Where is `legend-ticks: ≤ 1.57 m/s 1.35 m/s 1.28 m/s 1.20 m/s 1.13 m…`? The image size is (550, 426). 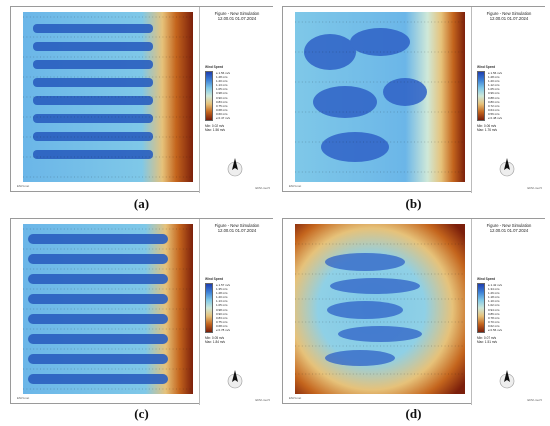
legend-ticks: ≤ 1.57 m/s 1.35 m/s 1.28 m/s 1.20 m/s 1.13 m… is located at coordinates (223, 308).